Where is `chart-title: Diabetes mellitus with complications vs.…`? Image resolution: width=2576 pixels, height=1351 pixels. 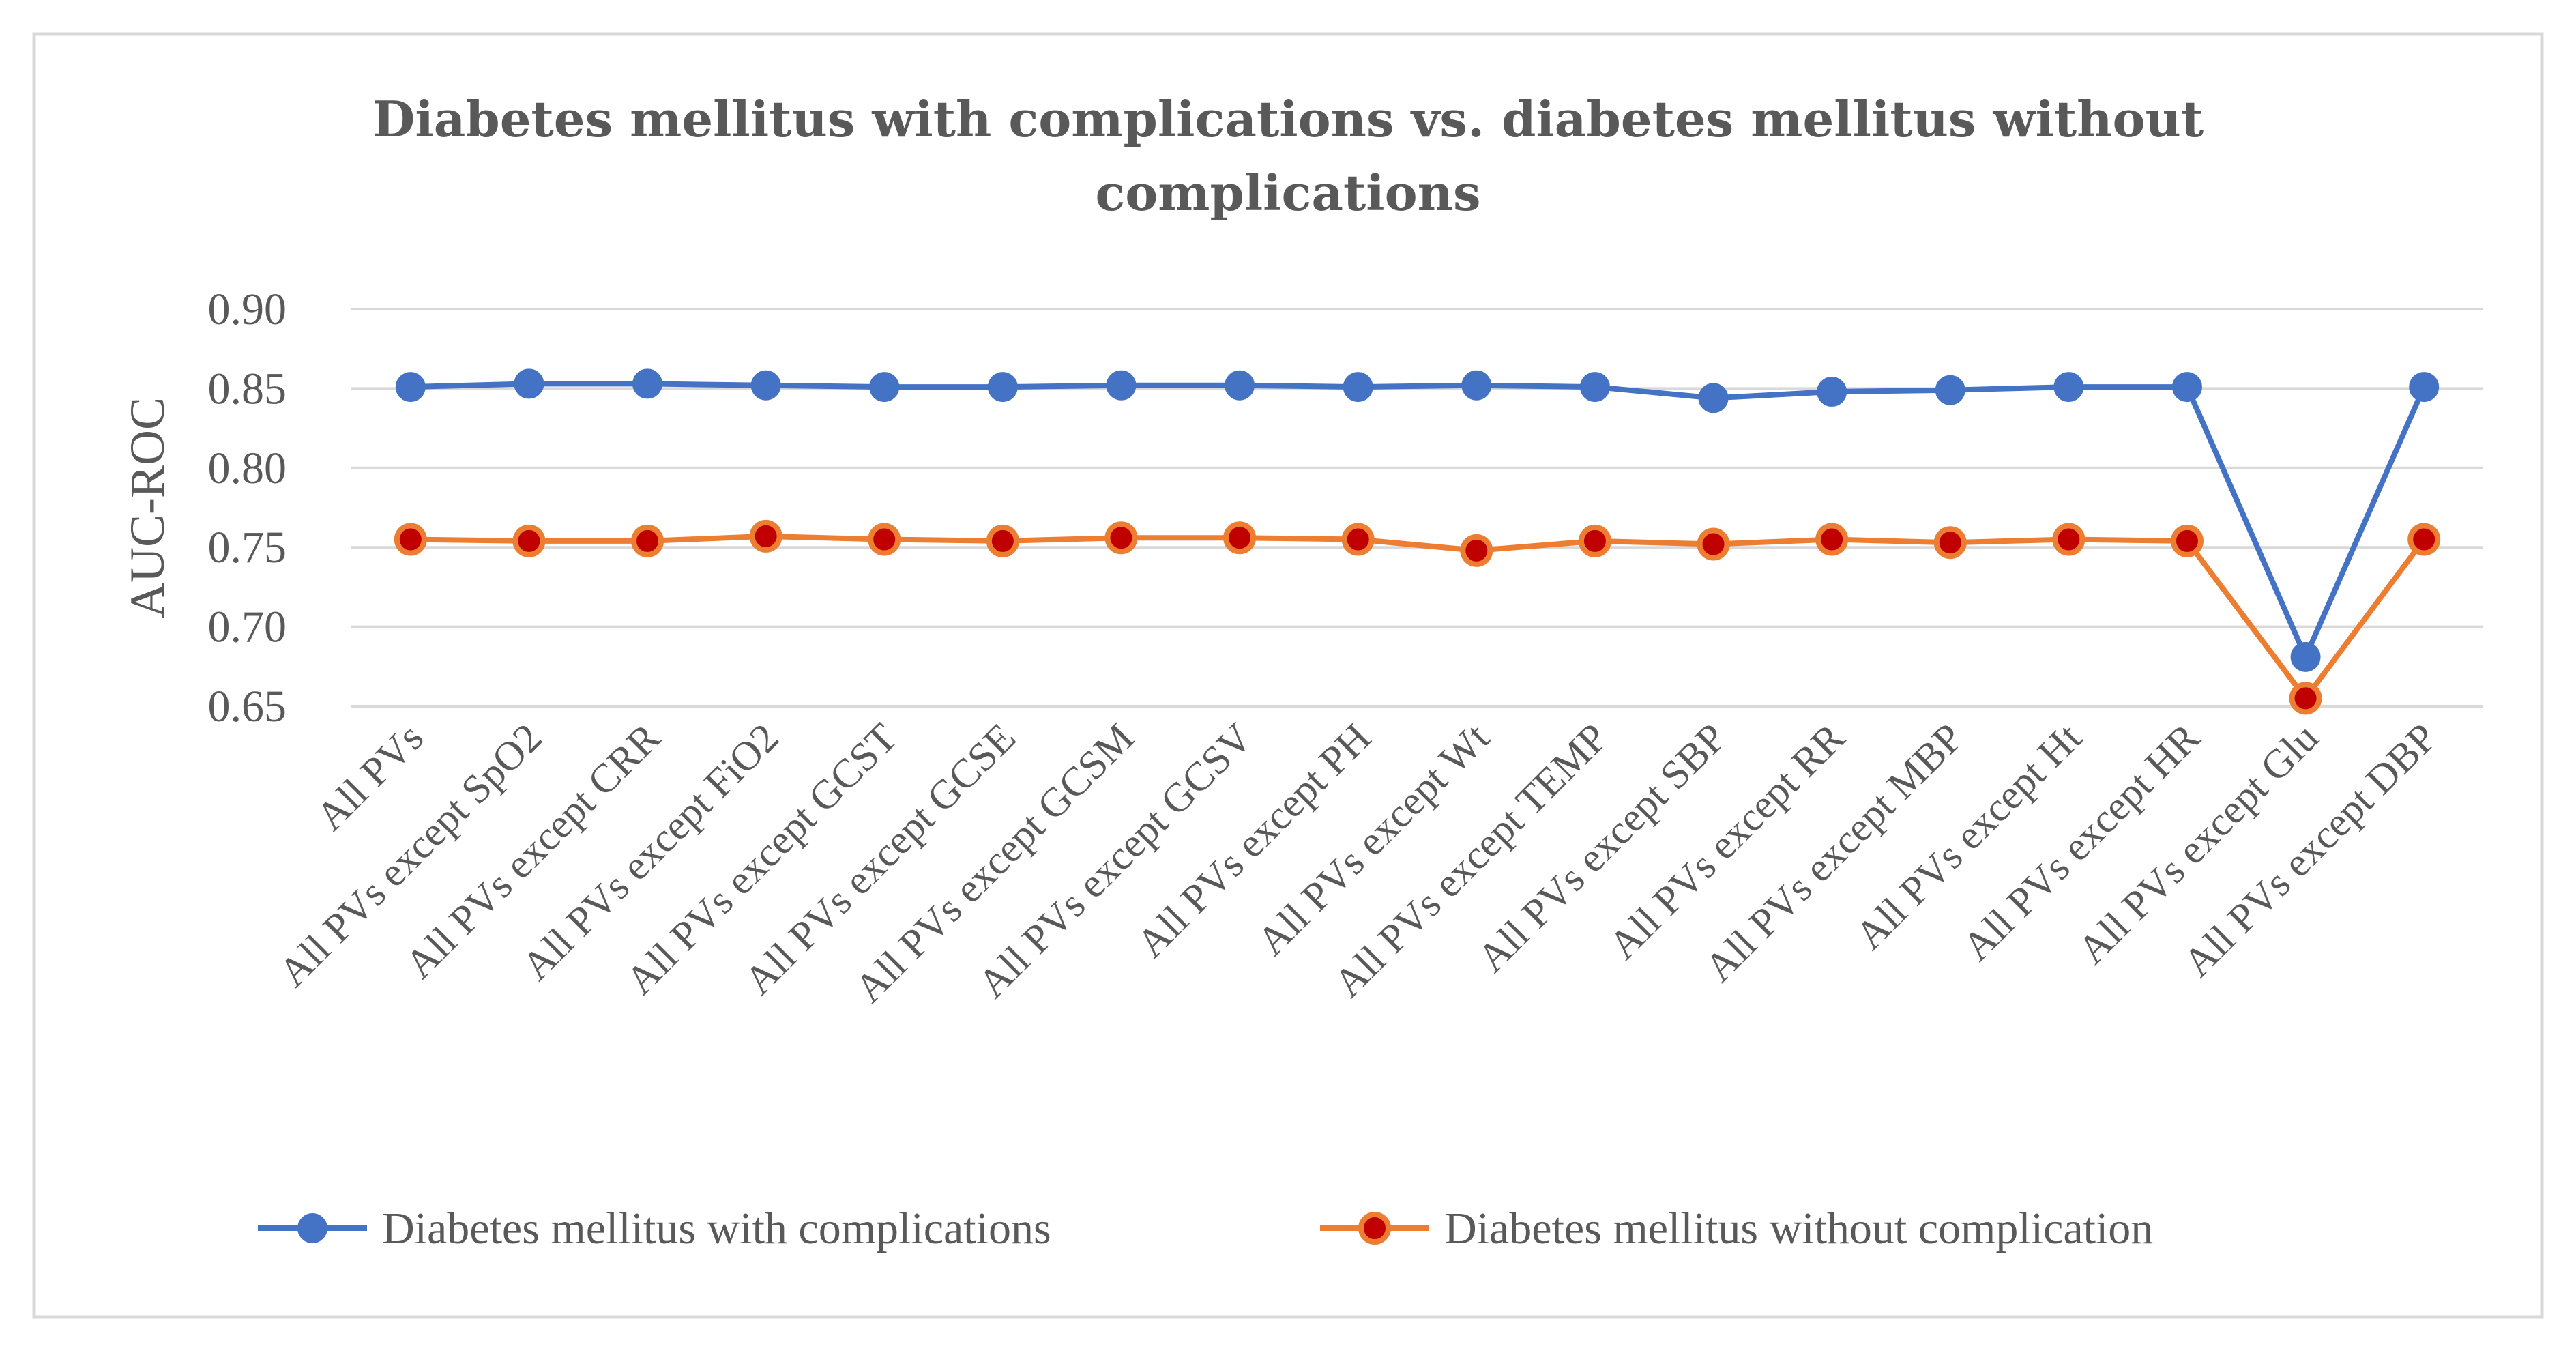
chart-title: Diabetes mellitus with complications vs.… is located at coordinates (1288, 156).